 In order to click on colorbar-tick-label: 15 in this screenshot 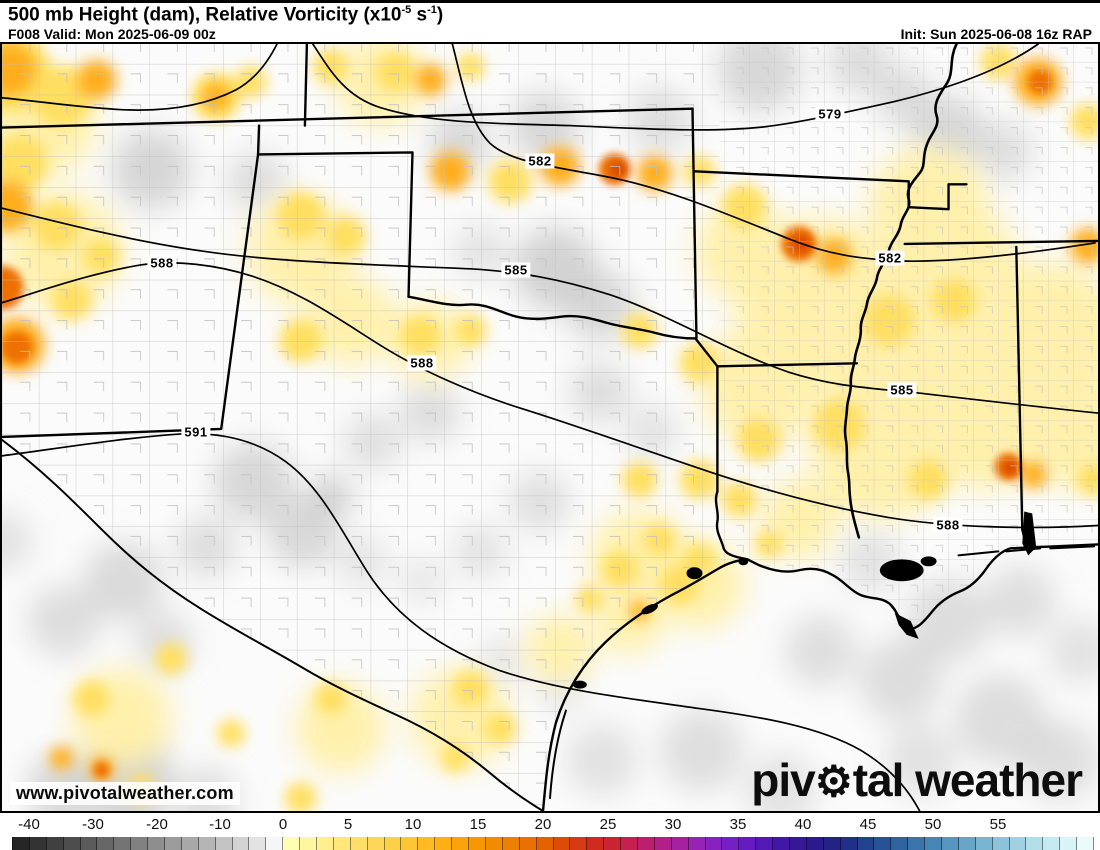, I will do `click(478, 824)`.